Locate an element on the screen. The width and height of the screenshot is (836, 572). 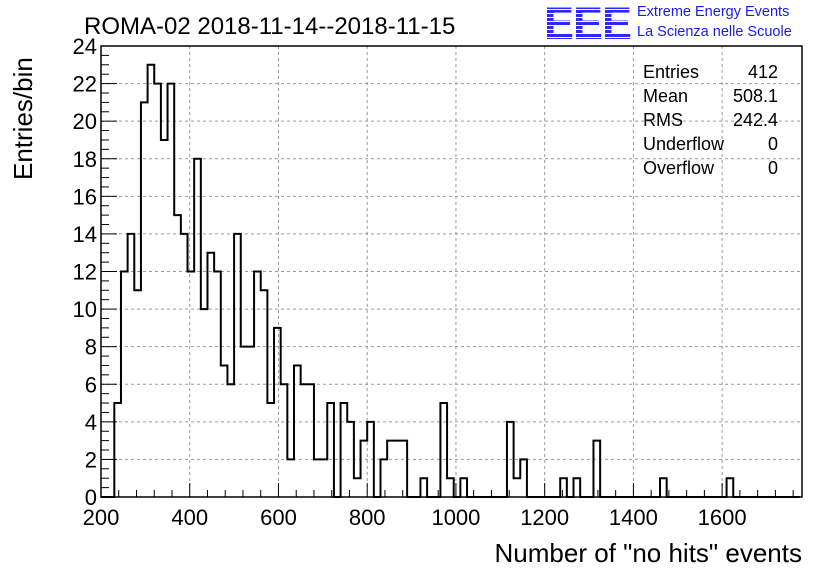
y-axis-label: Entries/bin is located at coordinates (23, 118).